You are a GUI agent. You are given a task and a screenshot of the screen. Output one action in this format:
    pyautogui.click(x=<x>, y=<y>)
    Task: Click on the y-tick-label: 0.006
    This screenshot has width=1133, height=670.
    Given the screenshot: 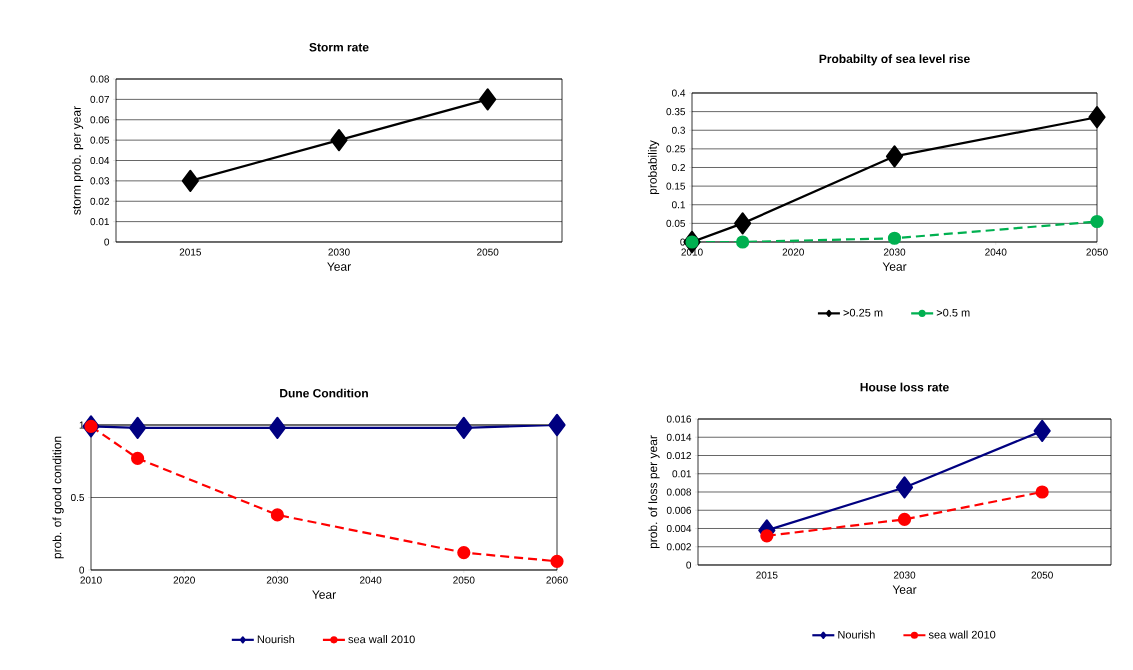 What is the action you would take?
    pyautogui.click(x=679, y=510)
    